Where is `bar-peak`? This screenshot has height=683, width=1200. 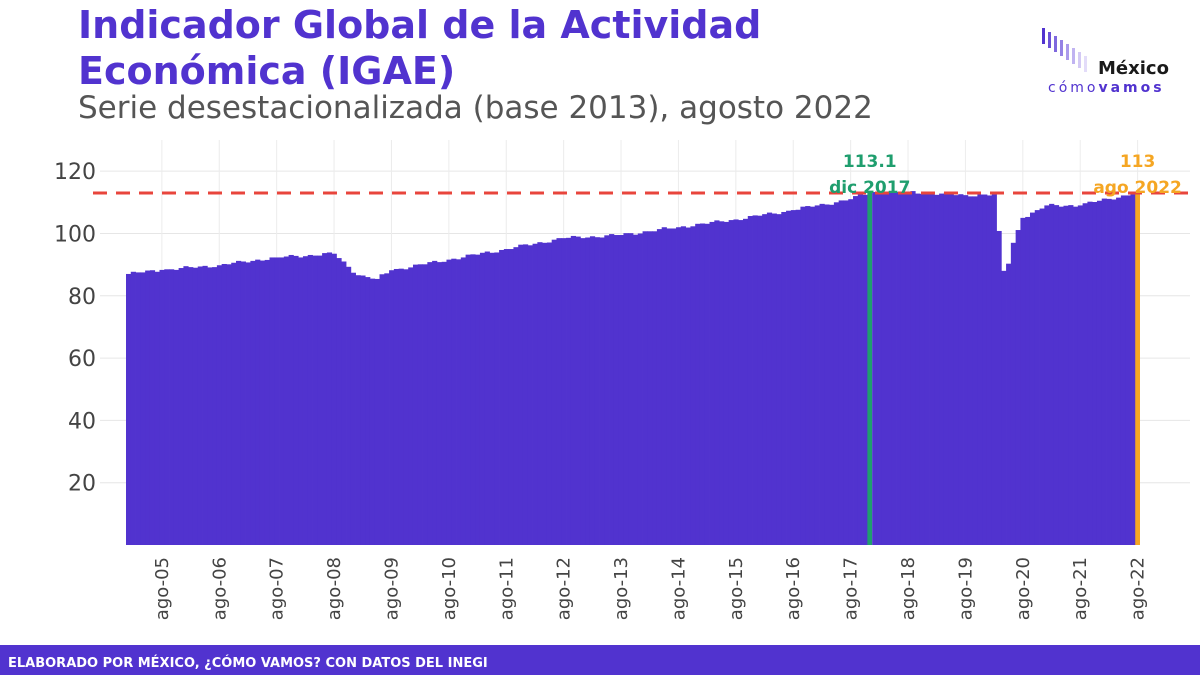 bar-peak is located at coordinates (870, 368).